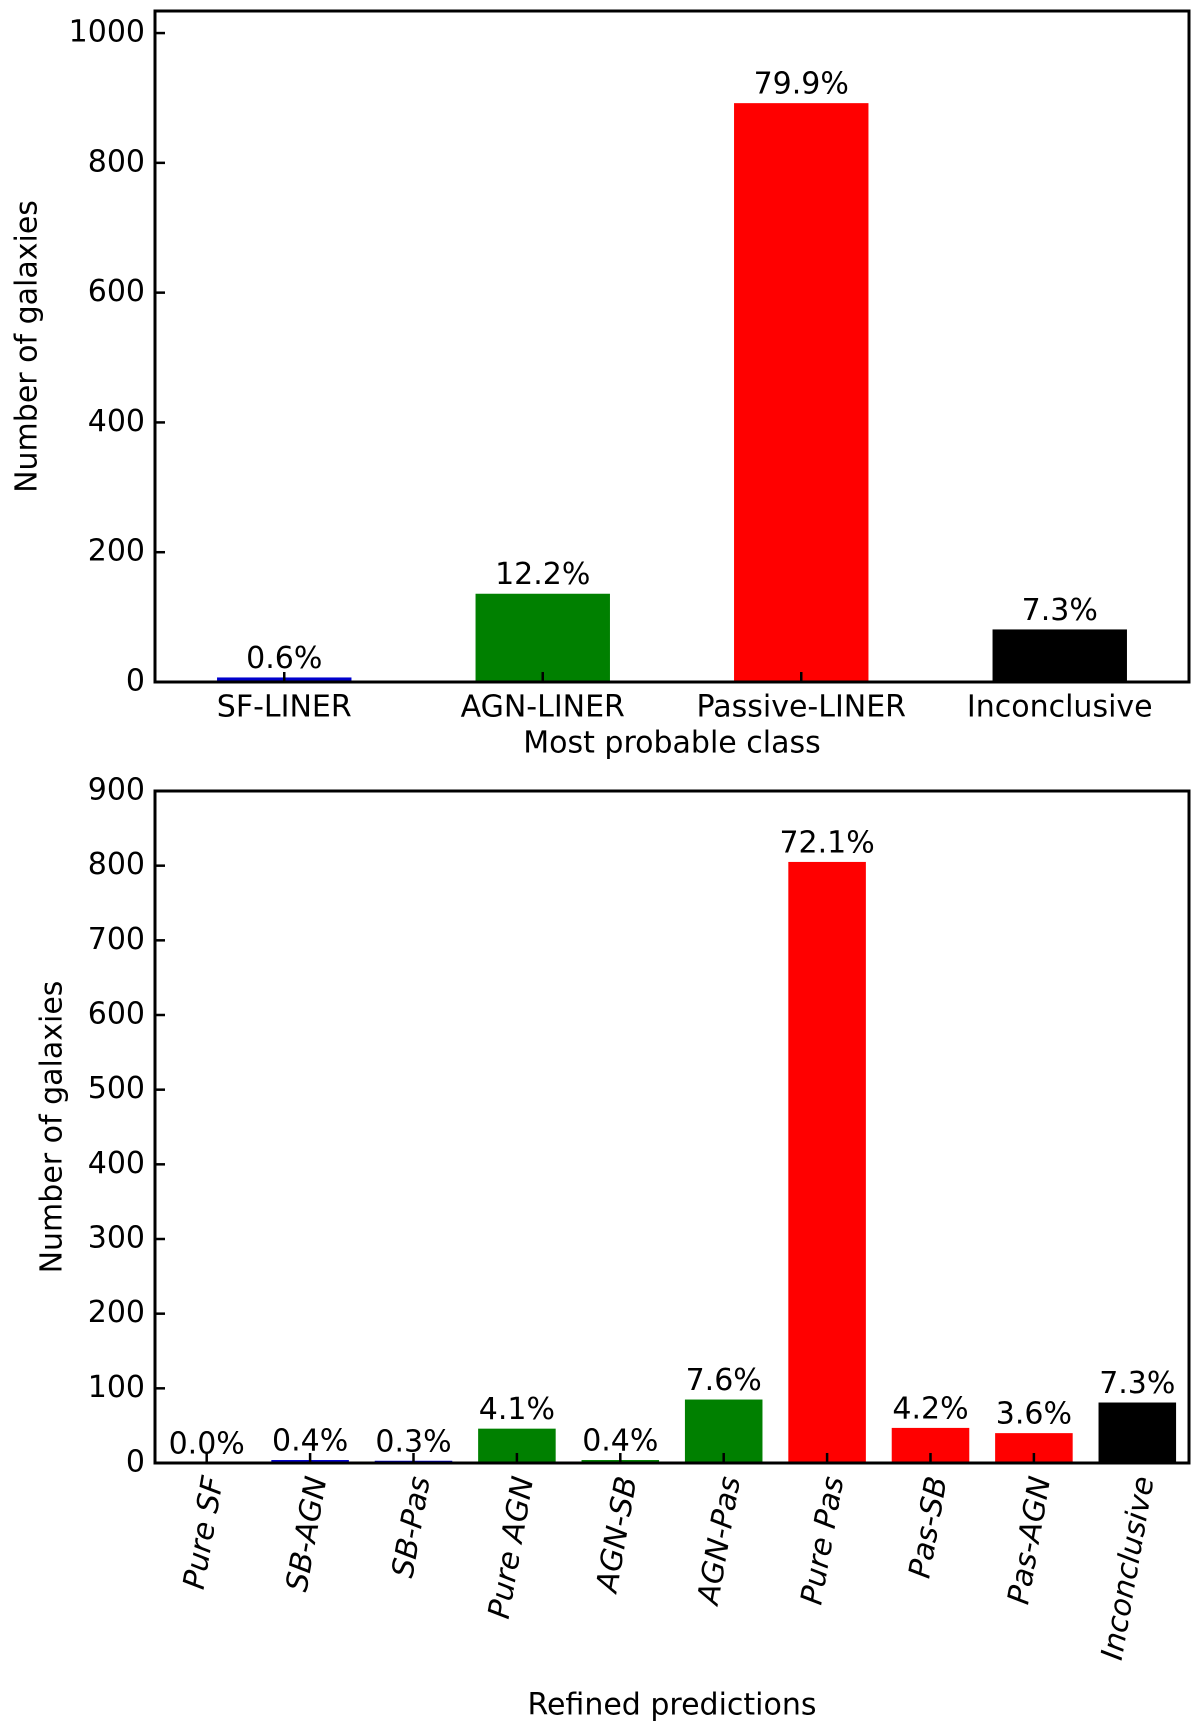 The width and height of the screenshot is (1200, 1733). I want to click on x-tick-label: SB-AGN, so click(307, 1534).